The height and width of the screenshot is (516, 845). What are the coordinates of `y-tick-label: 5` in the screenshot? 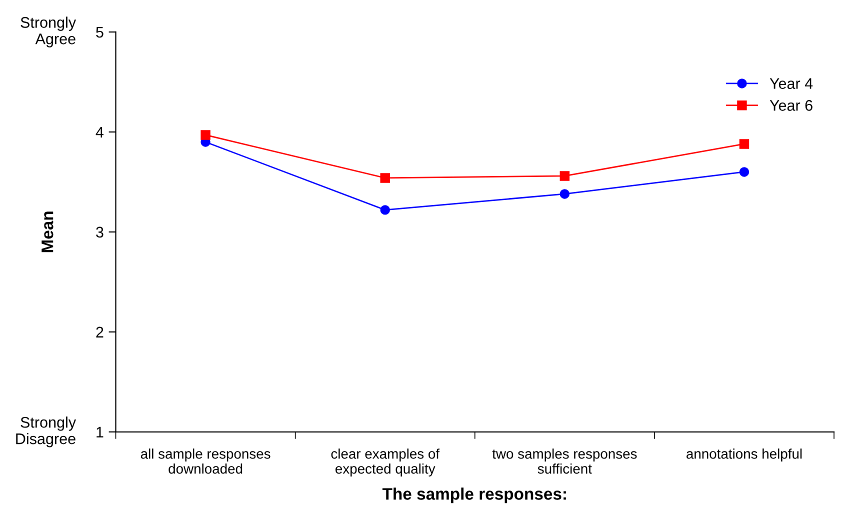 It's located at (100, 32).